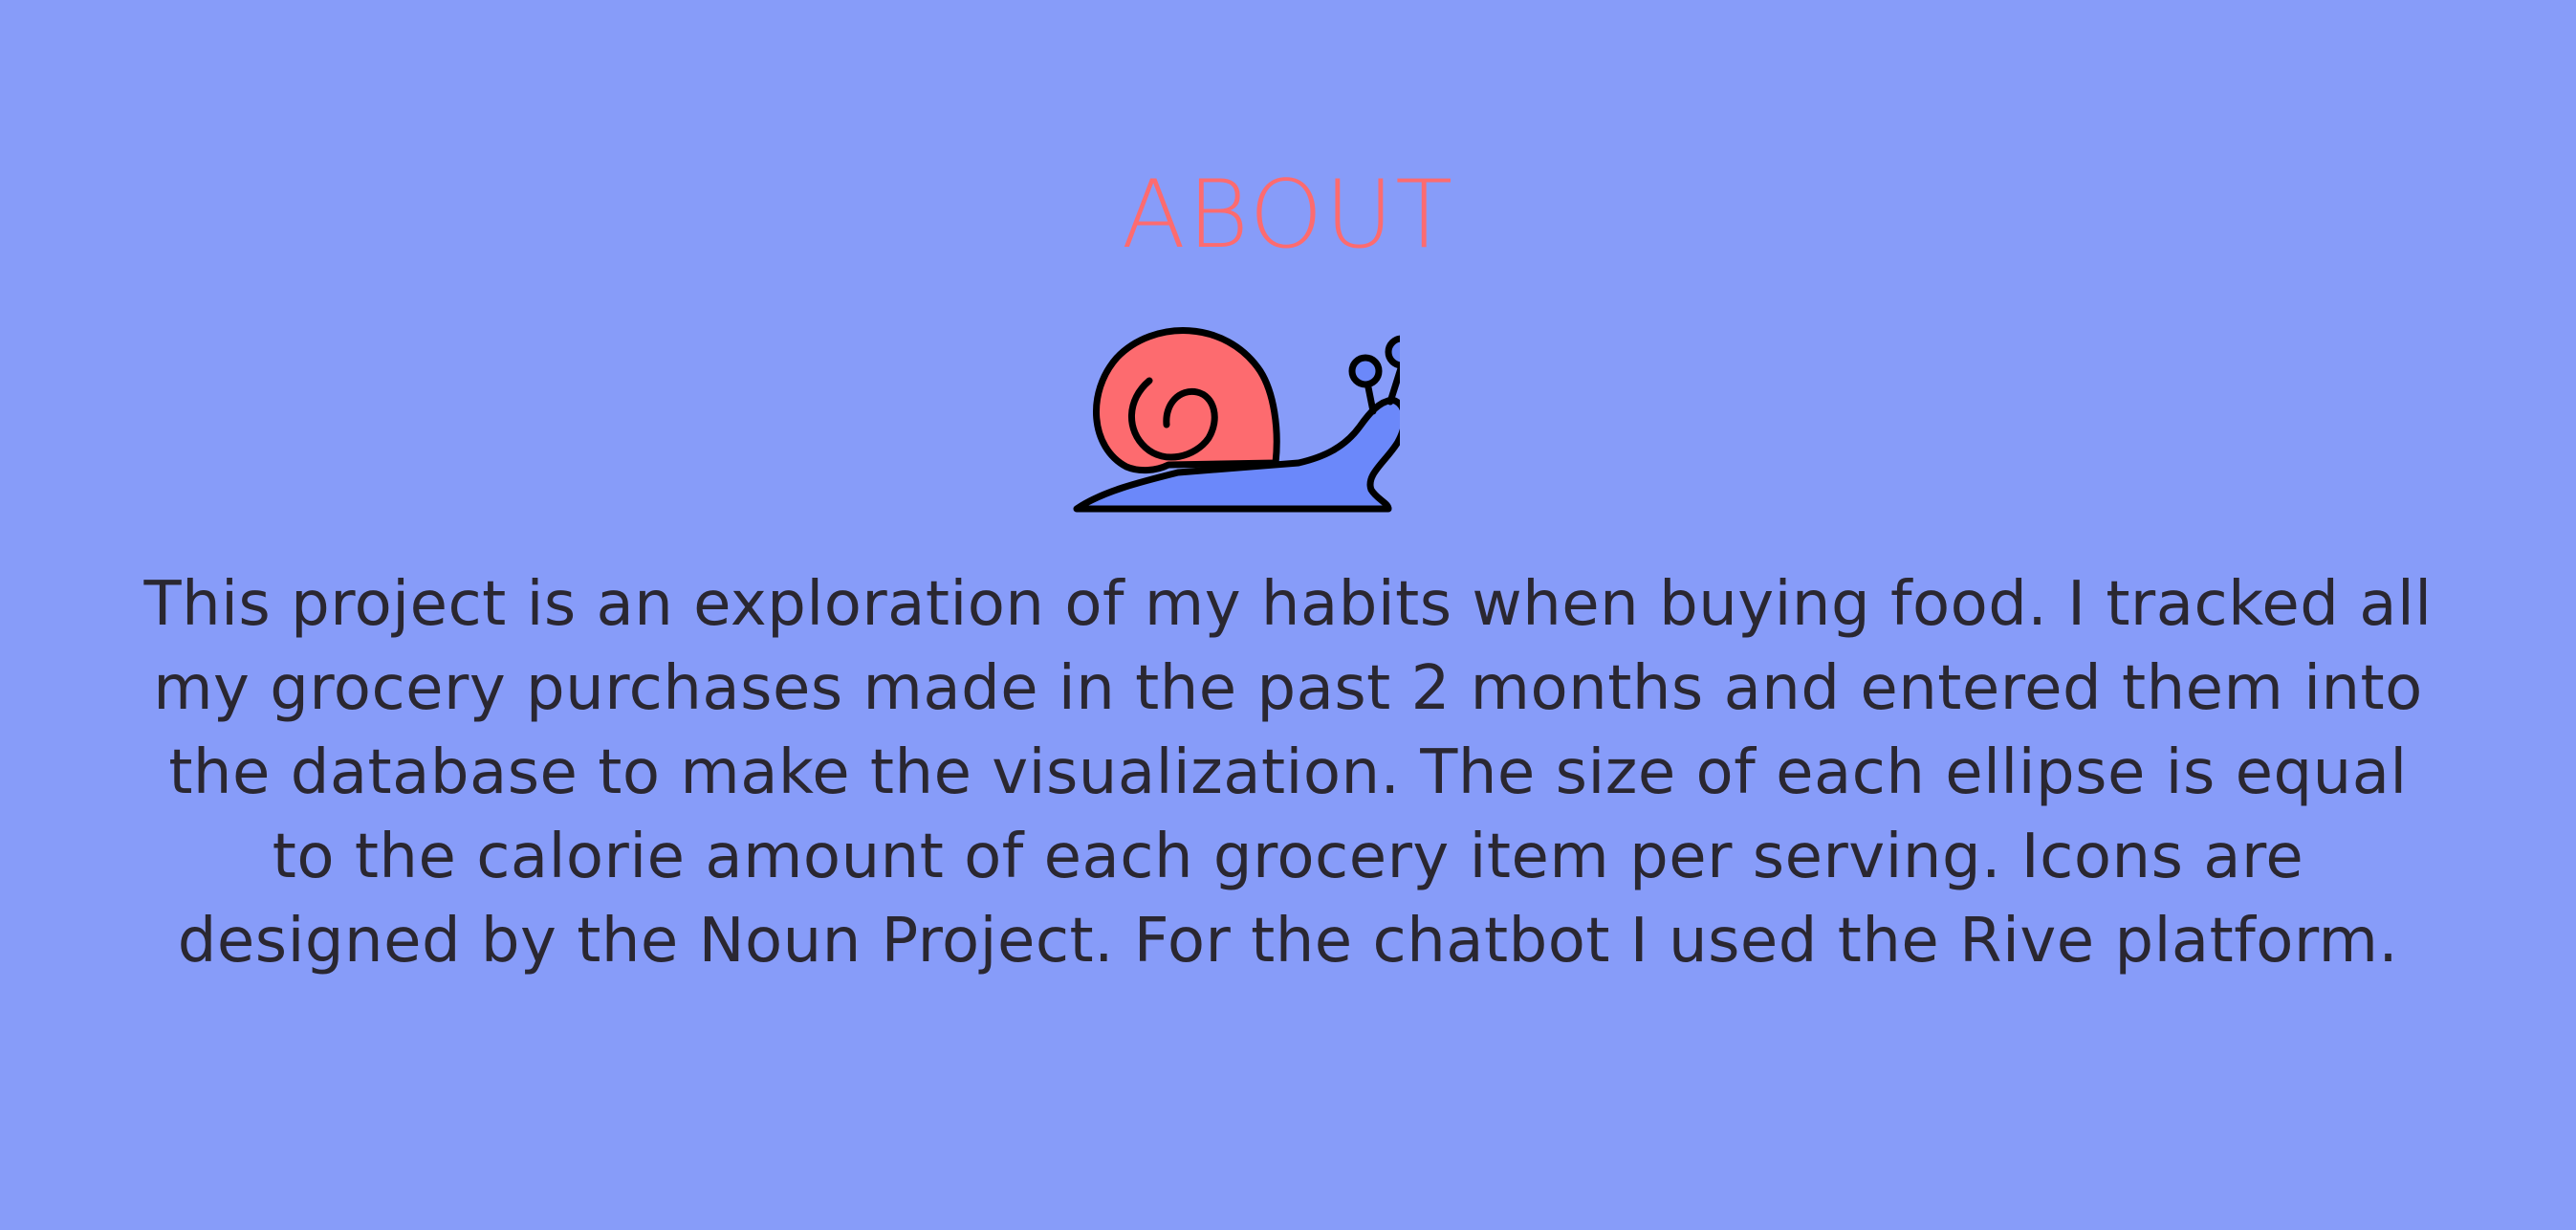 The width and height of the screenshot is (2576, 1230). Describe the element at coordinates (1173, 419) in the screenshot. I see `snail-shell-spiral` at that location.